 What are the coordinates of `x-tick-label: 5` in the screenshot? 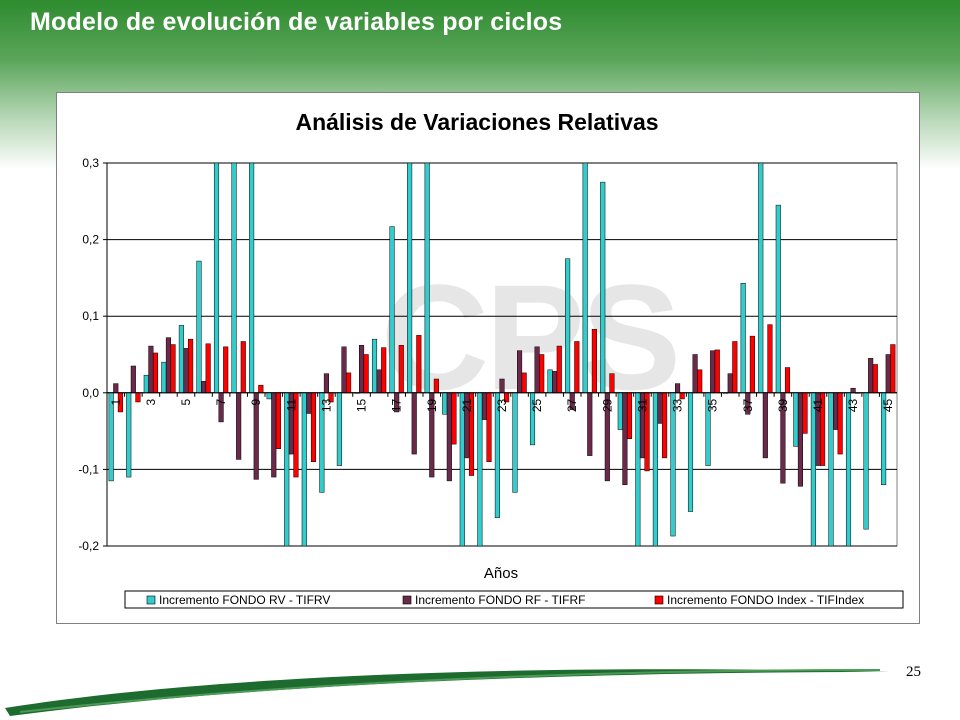 It's located at (186, 401).